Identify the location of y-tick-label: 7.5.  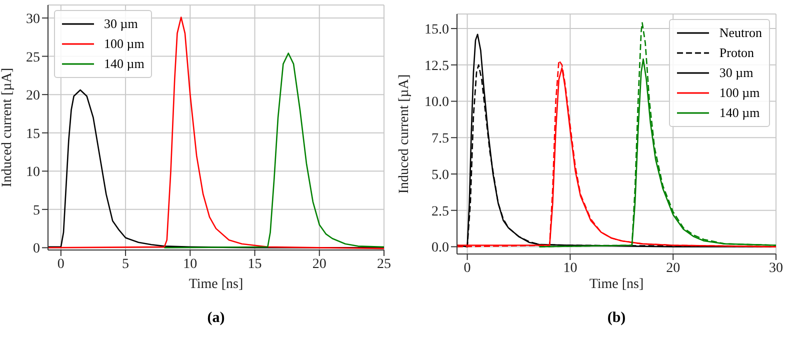
(440, 139).